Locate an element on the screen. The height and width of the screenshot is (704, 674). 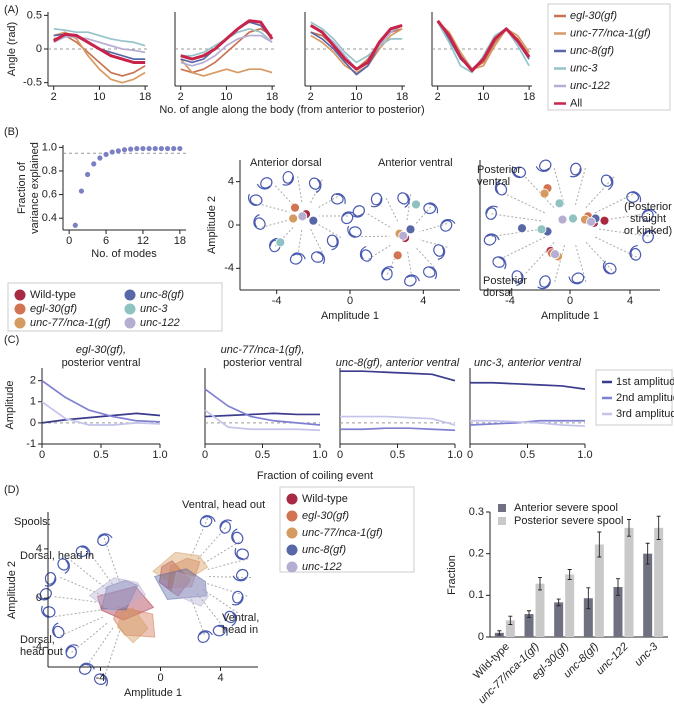
x-axis-label: No. of modes is located at coordinates (124, 254).